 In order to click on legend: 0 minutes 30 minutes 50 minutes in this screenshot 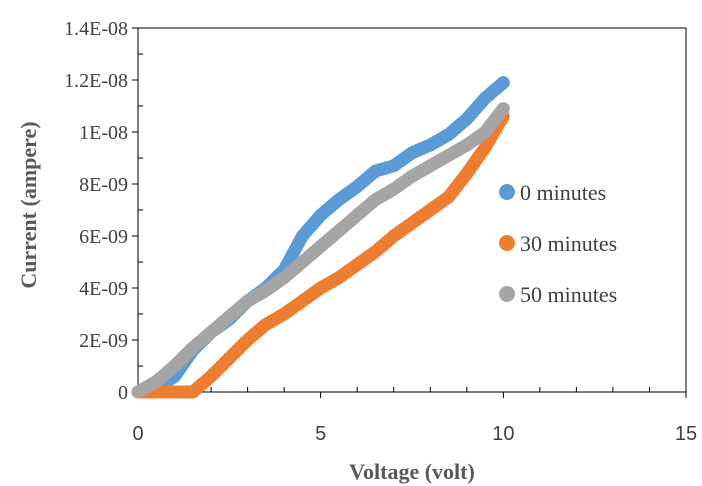, I will do `click(558, 243)`.